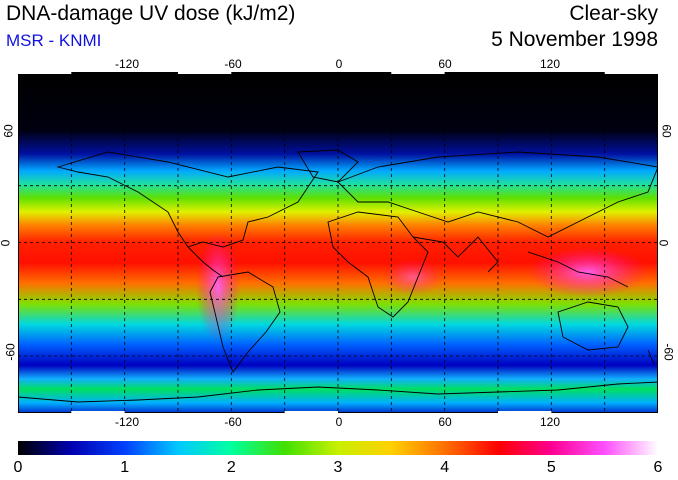 Image resolution: width=678 pixels, height=480 pixels. Describe the element at coordinates (125, 467) in the screenshot. I see `colorbar-label-1: 1` at that location.